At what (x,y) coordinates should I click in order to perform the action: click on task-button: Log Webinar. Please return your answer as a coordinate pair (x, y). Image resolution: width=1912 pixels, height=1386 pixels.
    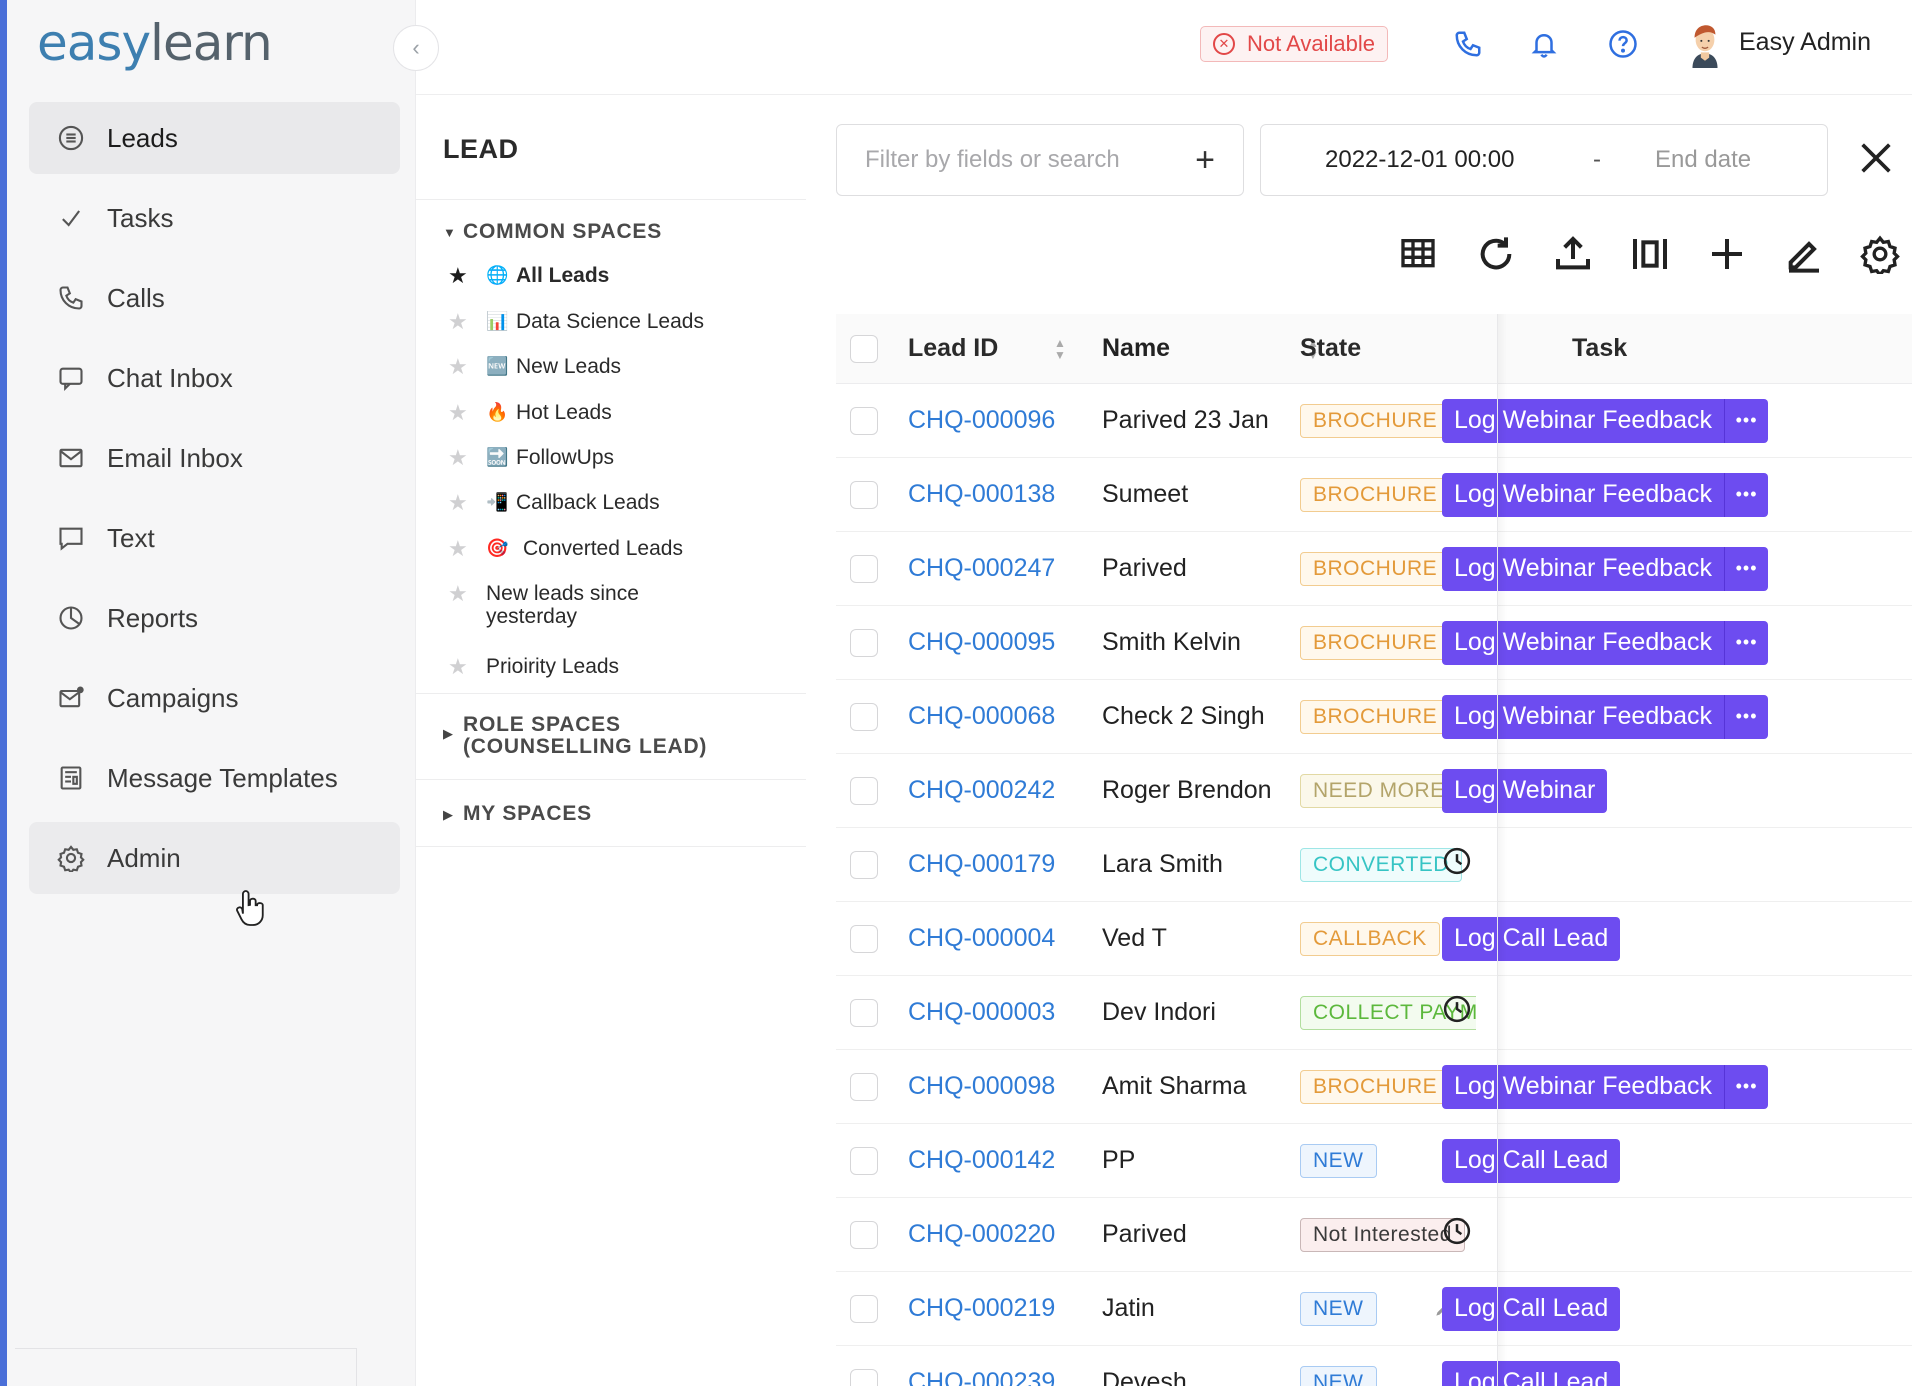
    Looking at the image, I should click on (1525, 790).